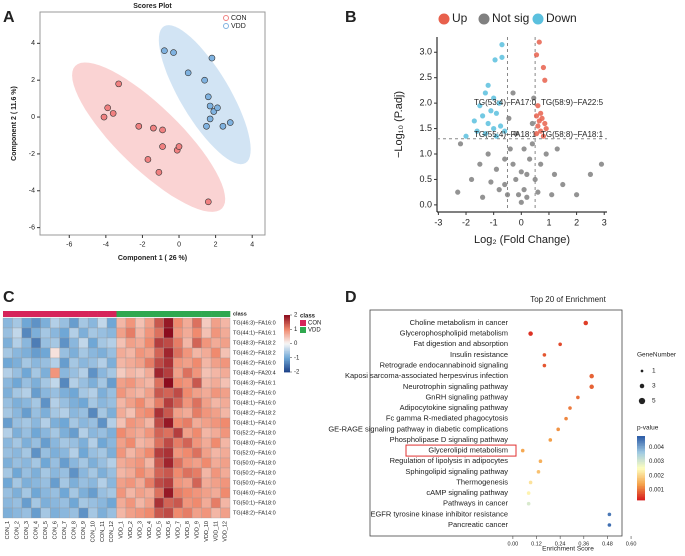  Describe the element at coordinates (152, 258) in the screenshot. I see `x-axis-label: Component 1 ( 26 %)` at that location.